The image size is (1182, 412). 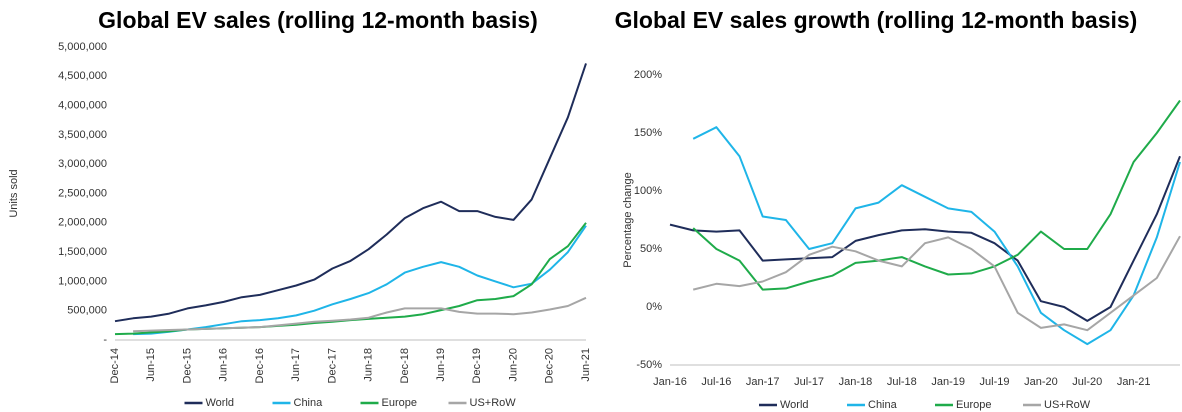 I want to click on y-tick-label: 50%, so click(x=651, y=249).